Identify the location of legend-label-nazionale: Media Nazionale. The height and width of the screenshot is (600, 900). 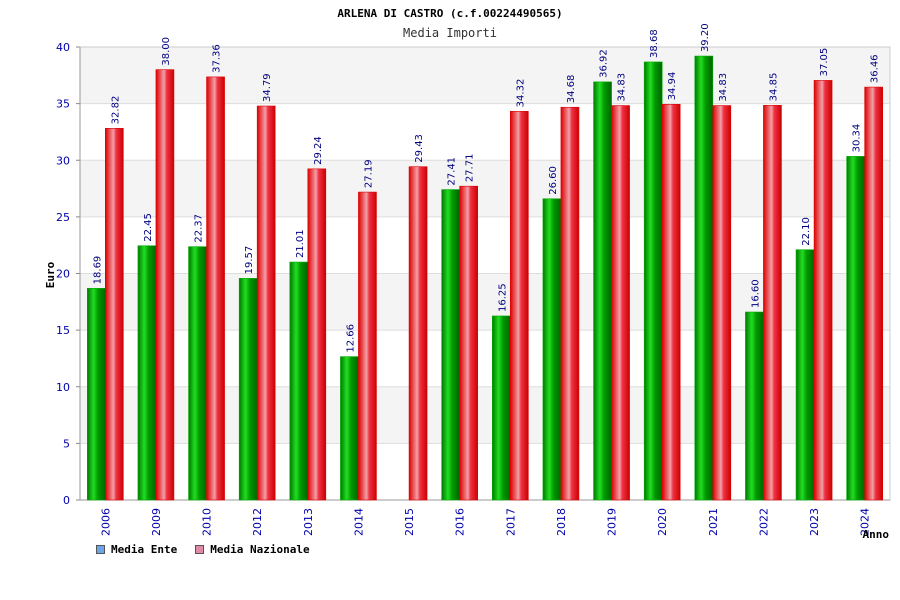
(260, 549).